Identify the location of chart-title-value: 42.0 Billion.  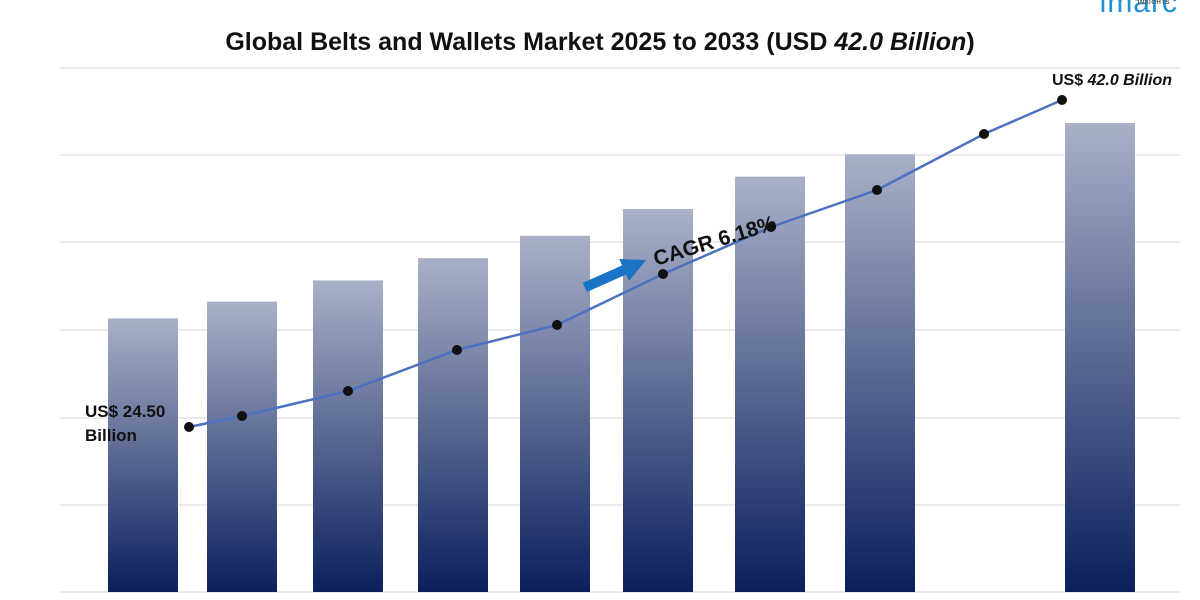
(900, 42).